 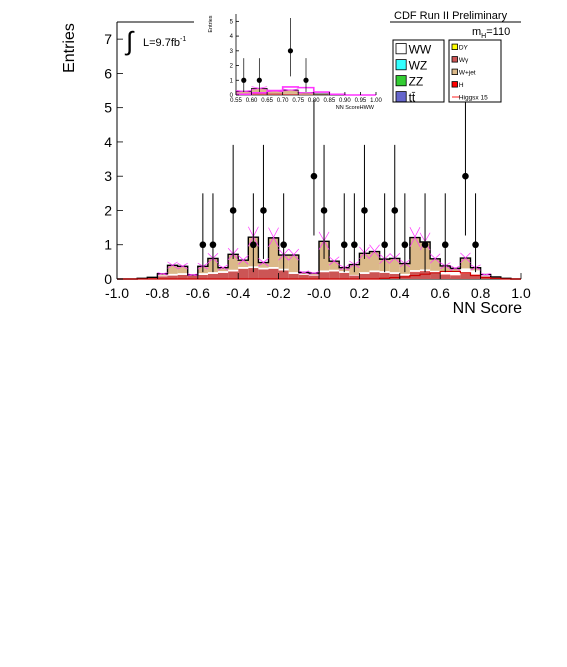 What do you see at coordinates (211, 23) in the screenshot?
I see `inset-y-axis-label: Entries` at bounding box center [211, 23].